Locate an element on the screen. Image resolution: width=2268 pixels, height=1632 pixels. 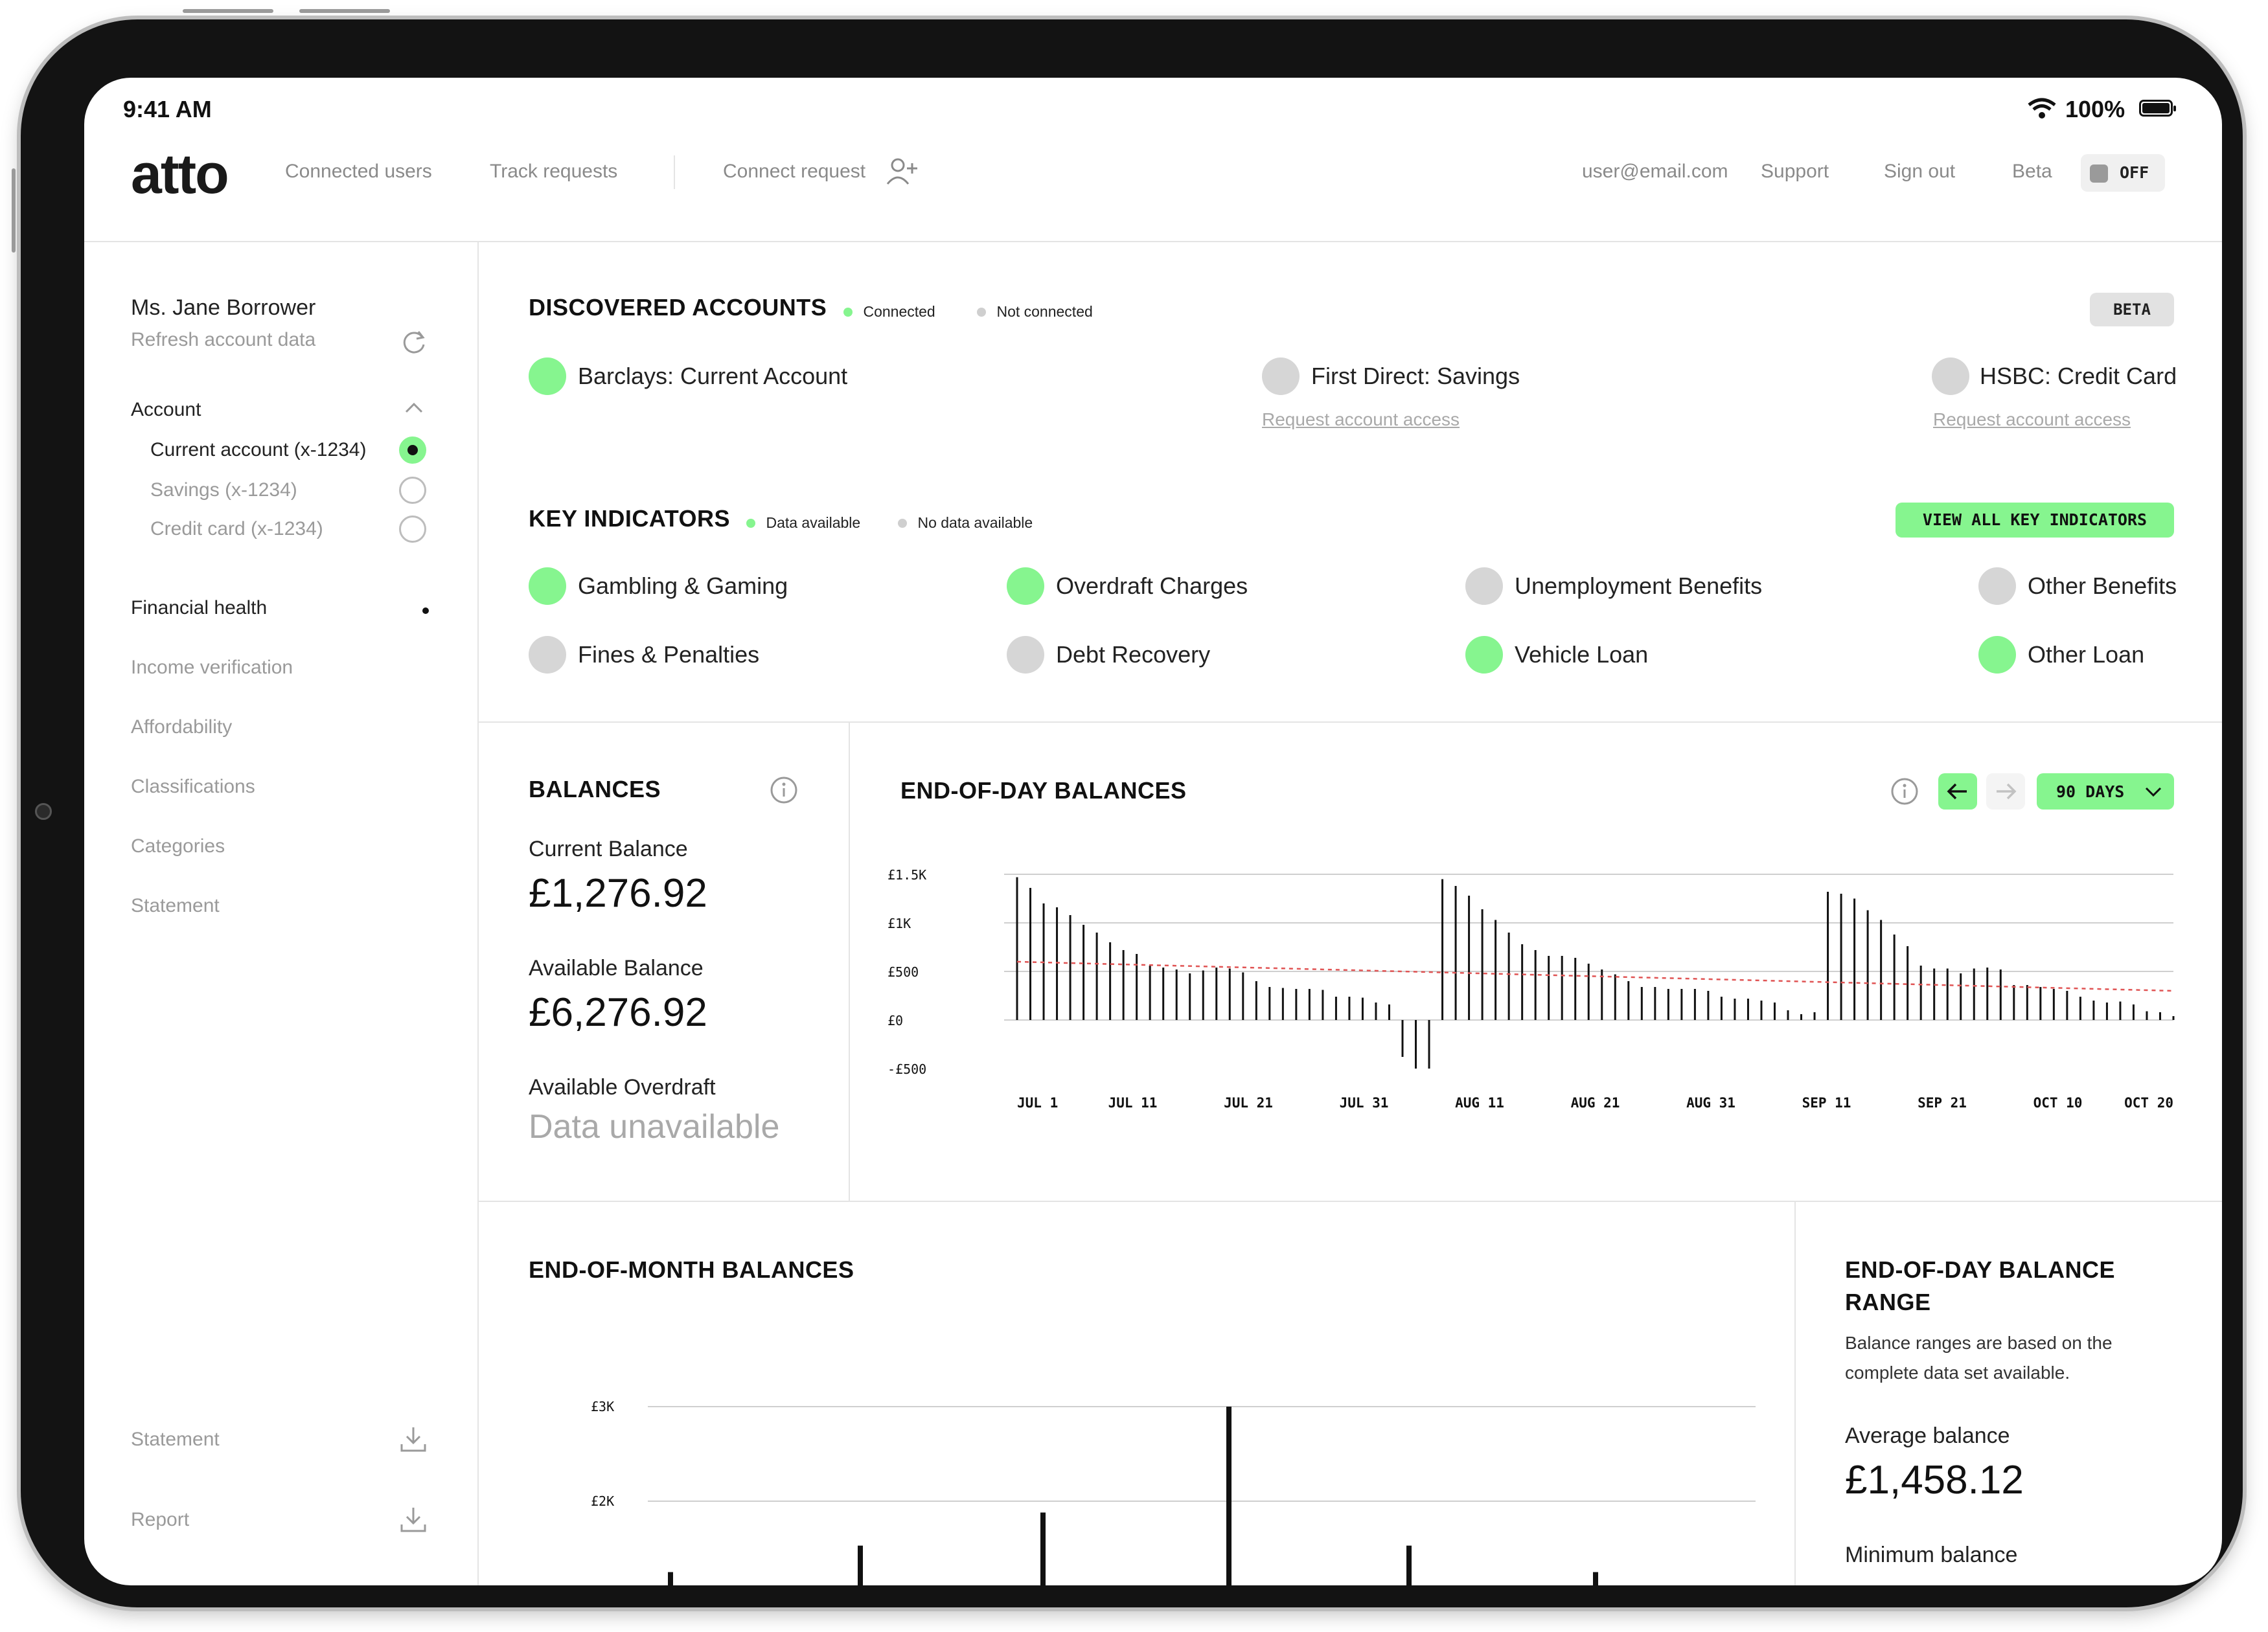
beta-toggle: OFF is located at coordinates (2123, 173).